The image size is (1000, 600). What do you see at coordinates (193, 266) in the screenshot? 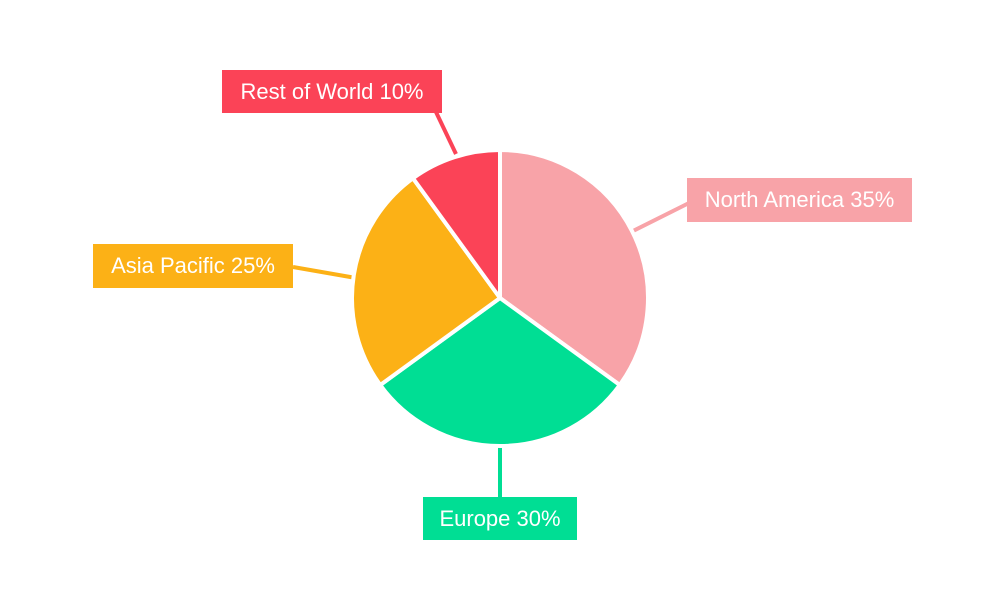
I see `slice-label-asia-pacific: Asia Pacific 25%` at bounding box center [193, 266].